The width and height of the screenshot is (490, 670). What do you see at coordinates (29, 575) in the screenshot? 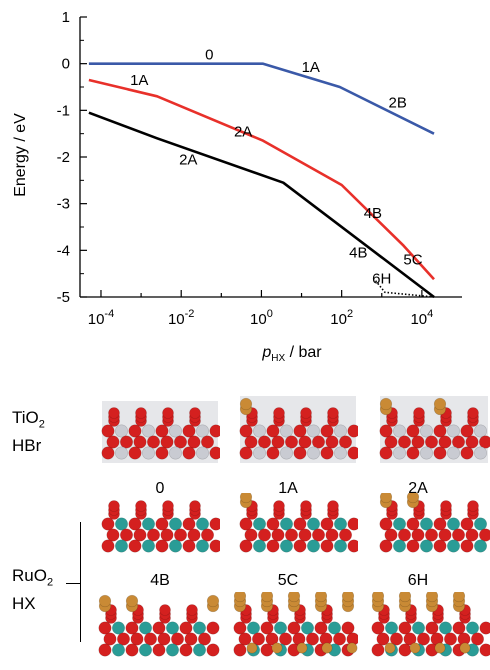
I see `ruo2-label-main: RuO` at bounding box center [29, 575].